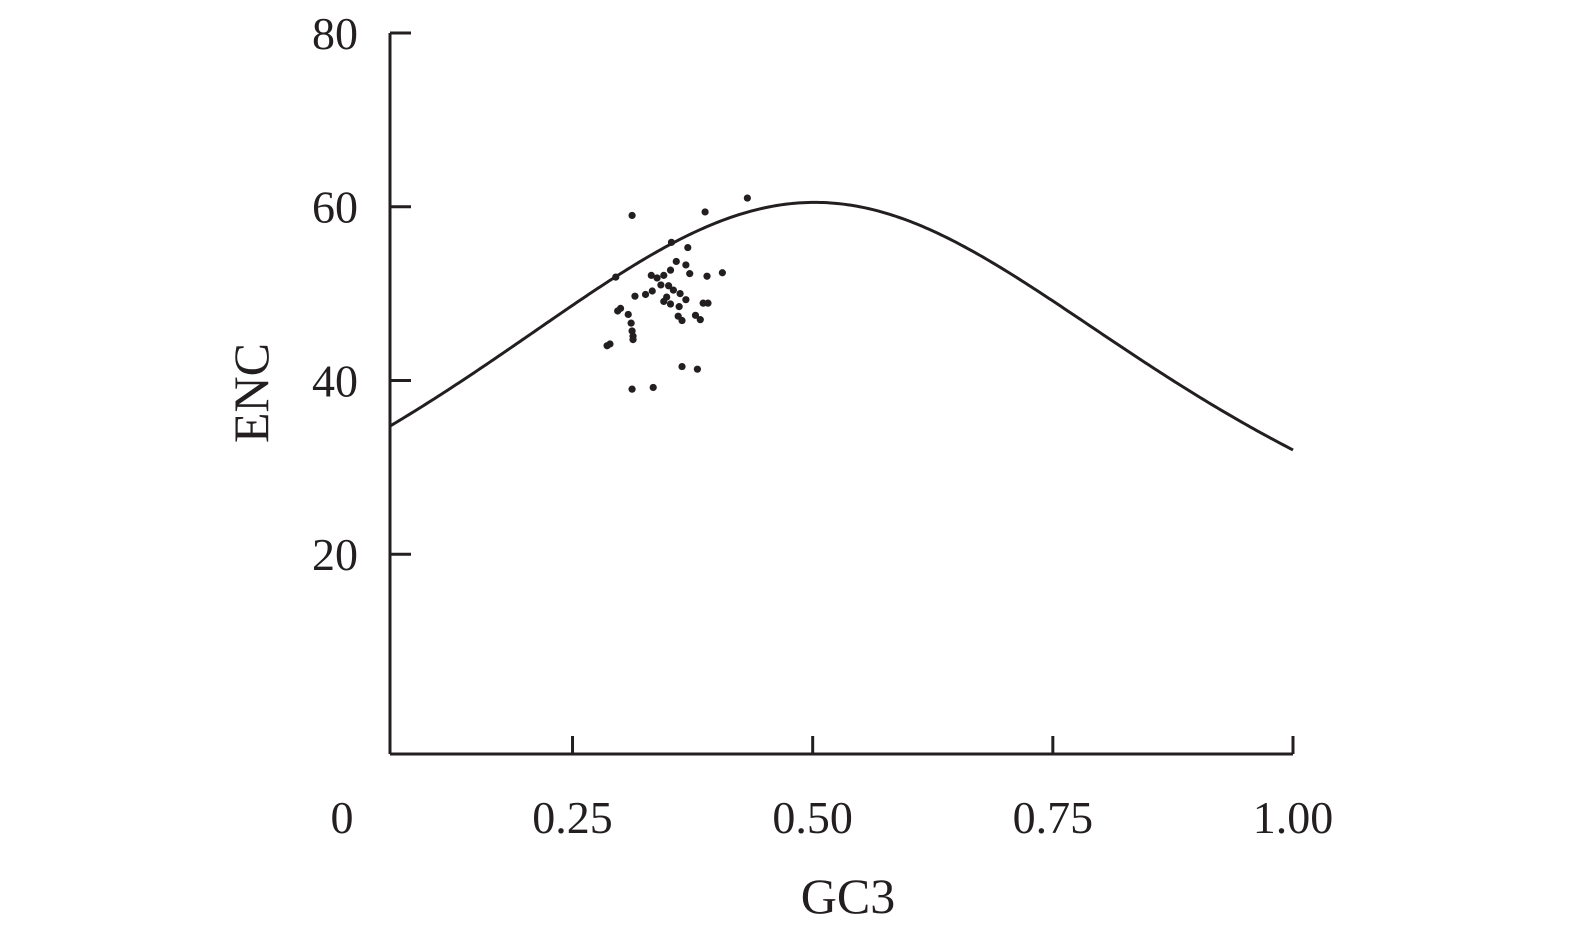 The width and height of the screenshot is (1575, 934). What do you see at coordinates (335, 207) in the screenshot?
I see `y-tick-label: 60` at bounding box center [335, 207].